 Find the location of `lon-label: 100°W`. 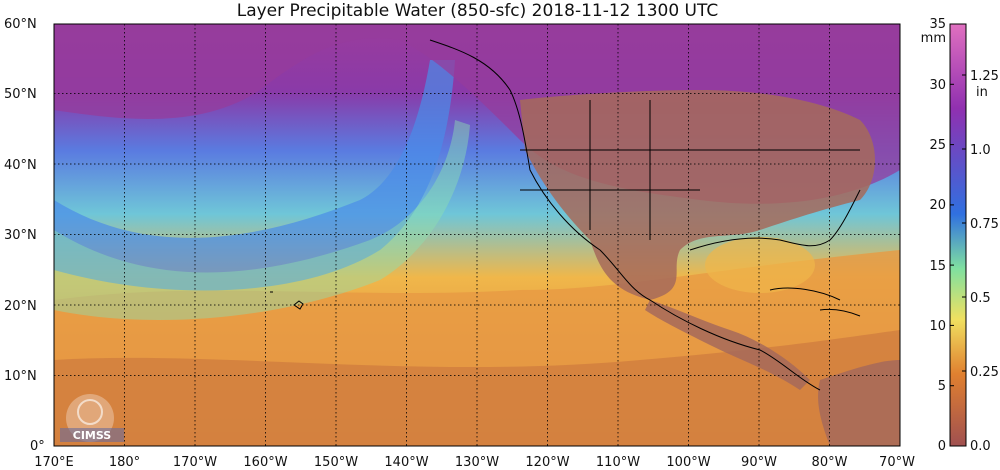

lon-label: 100°W is located at coordinates (688, 462).